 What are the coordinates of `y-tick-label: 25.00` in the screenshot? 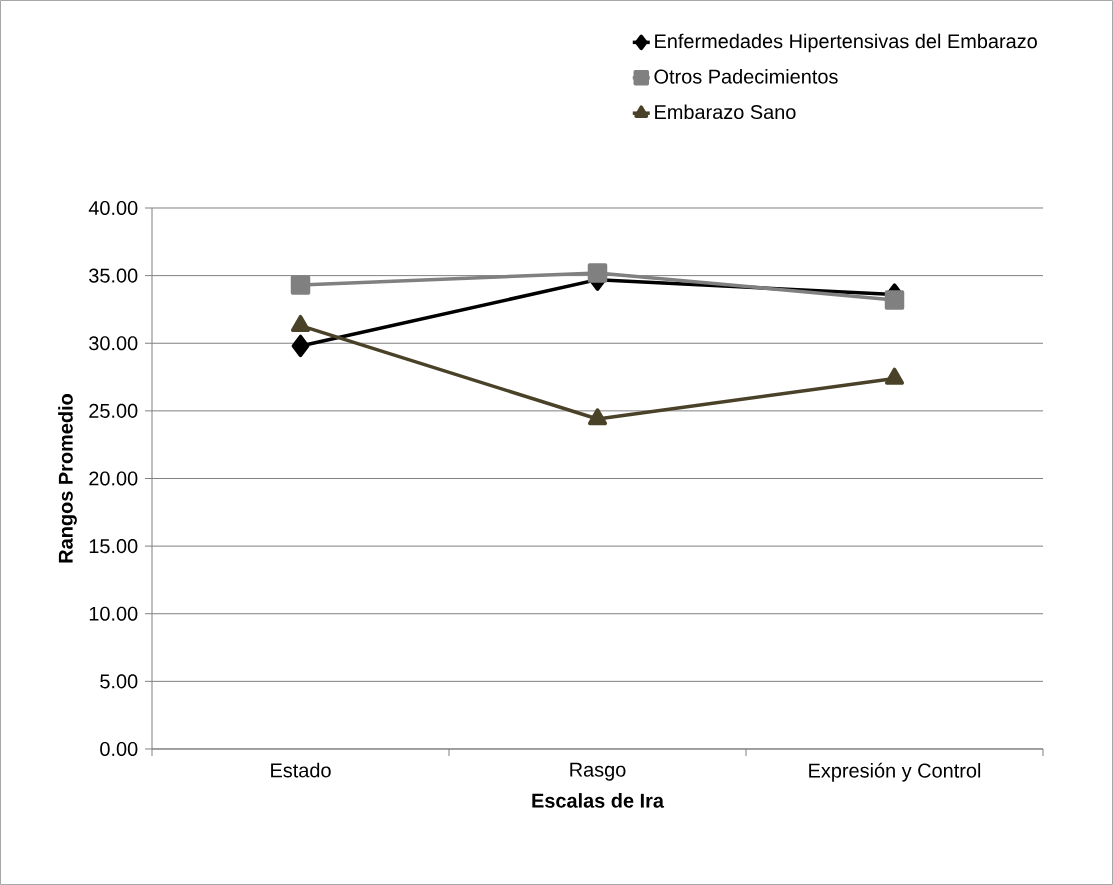 It's located at (113, 410).